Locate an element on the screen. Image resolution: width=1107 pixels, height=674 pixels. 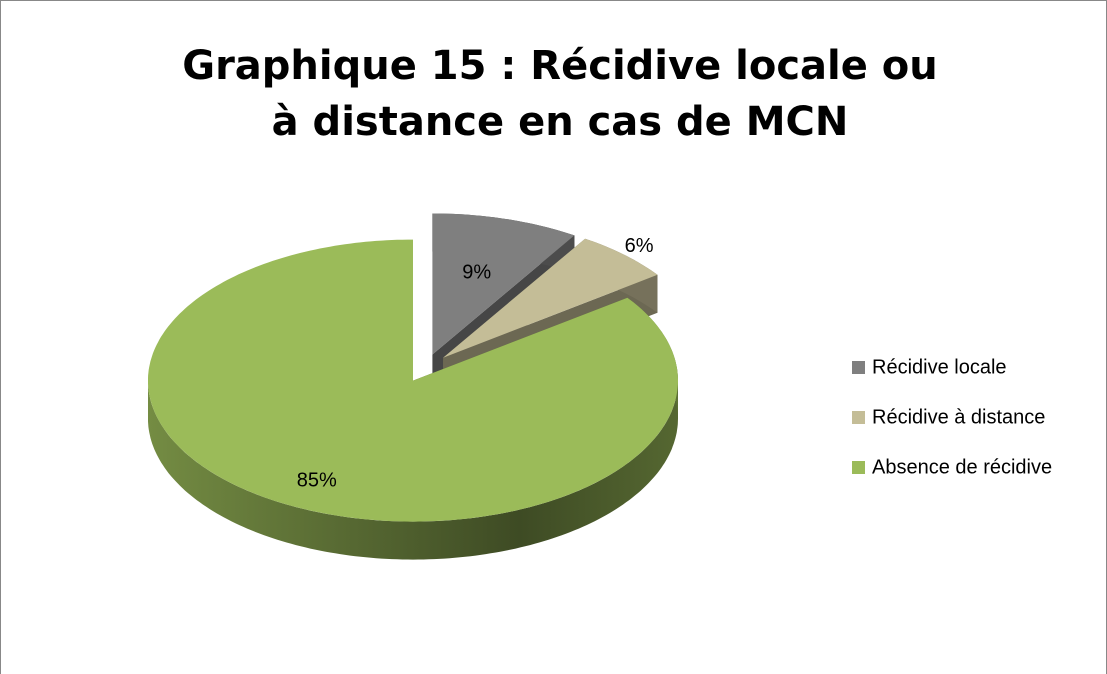
legend-label: Récidive à distance is located at coordinates (958, 417).